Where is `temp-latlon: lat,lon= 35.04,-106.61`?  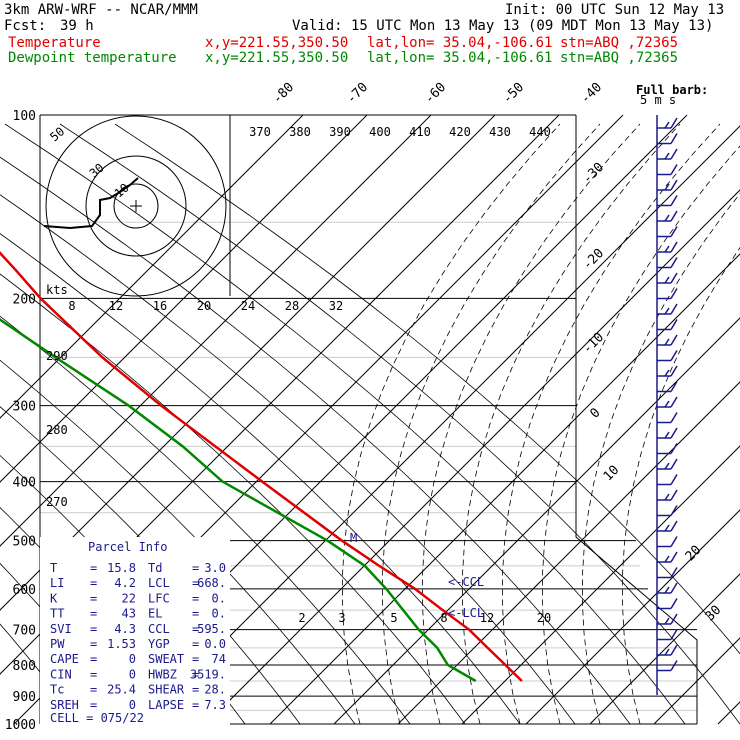 temp-latlon: lat,lon= 35.04,-106.61 is located at coordinates (459, 43).